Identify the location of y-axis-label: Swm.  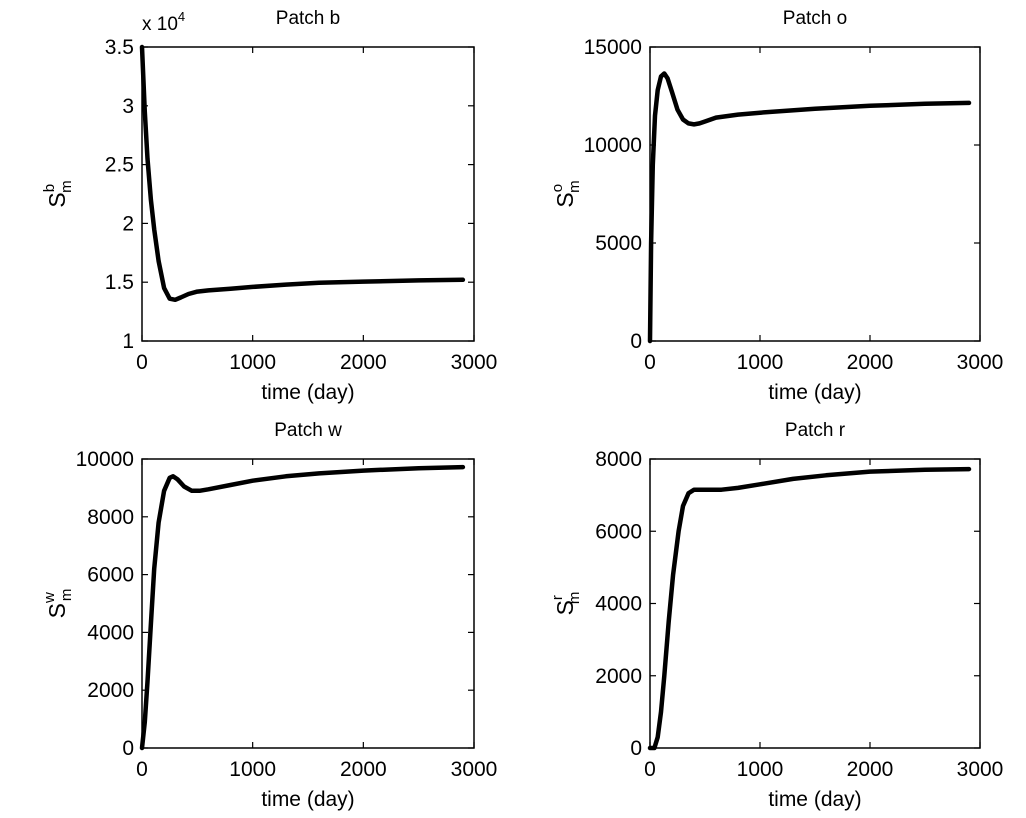
(58, 604).